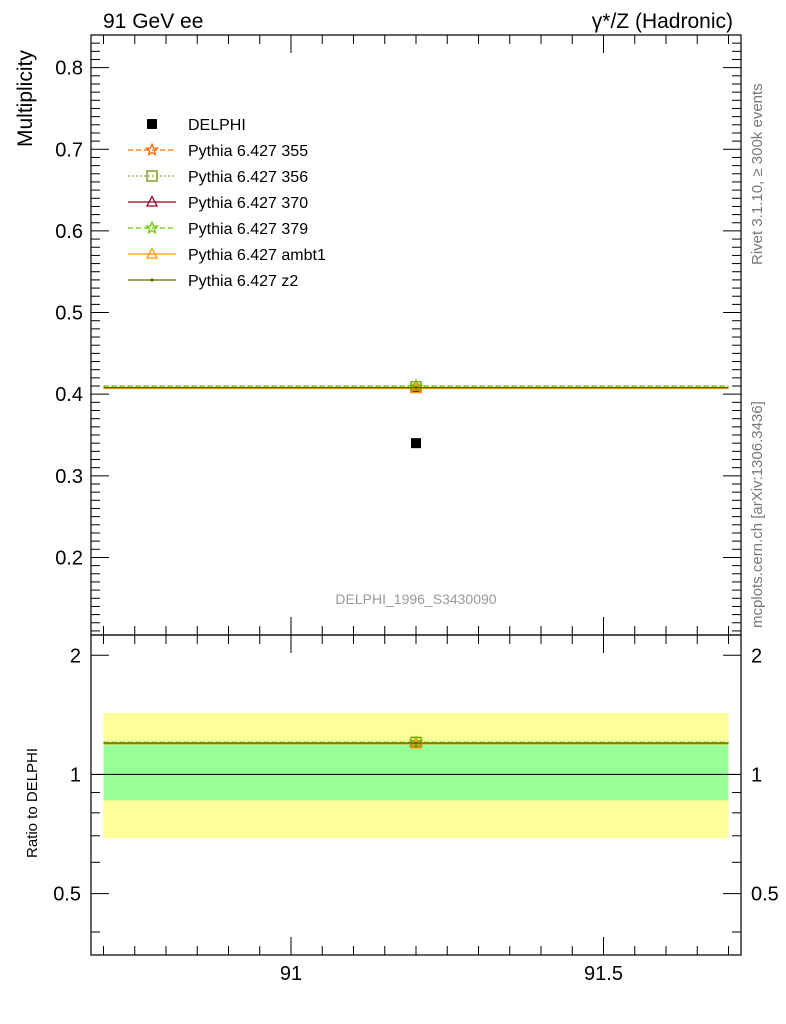 Image resolution: width=786 pixels, height=1024 pixels. I want to click on ratio-y-tick-label-right: 1, so click(756, 775).